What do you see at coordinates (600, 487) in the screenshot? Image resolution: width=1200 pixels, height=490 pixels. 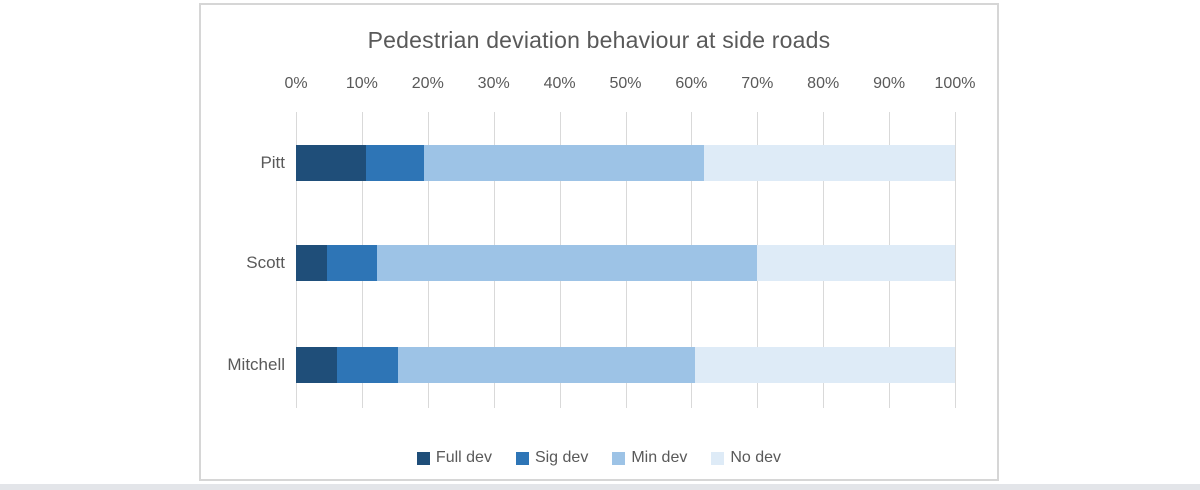 I see `window-bottom-strip` at bounding box center [600, 487].